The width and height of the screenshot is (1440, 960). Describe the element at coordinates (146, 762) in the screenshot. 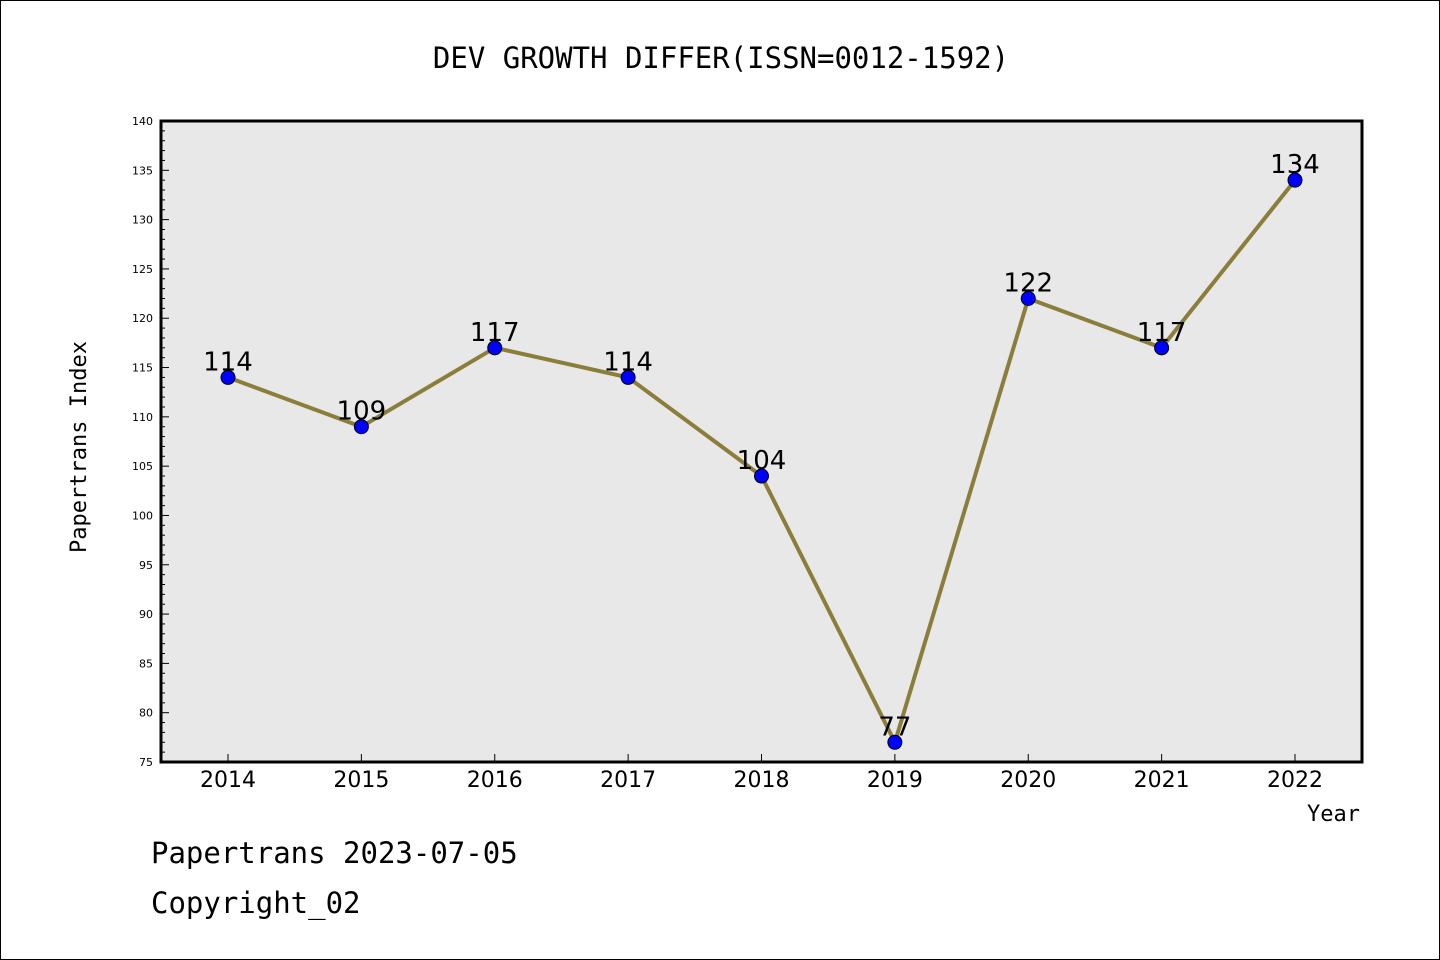

I see `y-tick-label: 75` at that location.